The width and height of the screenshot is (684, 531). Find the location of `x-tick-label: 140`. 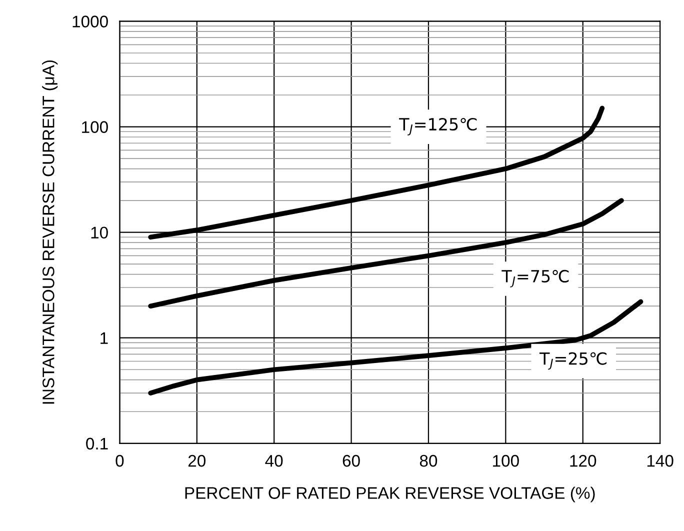

x-tick-label: 140 is located at coordinates (660, 460).